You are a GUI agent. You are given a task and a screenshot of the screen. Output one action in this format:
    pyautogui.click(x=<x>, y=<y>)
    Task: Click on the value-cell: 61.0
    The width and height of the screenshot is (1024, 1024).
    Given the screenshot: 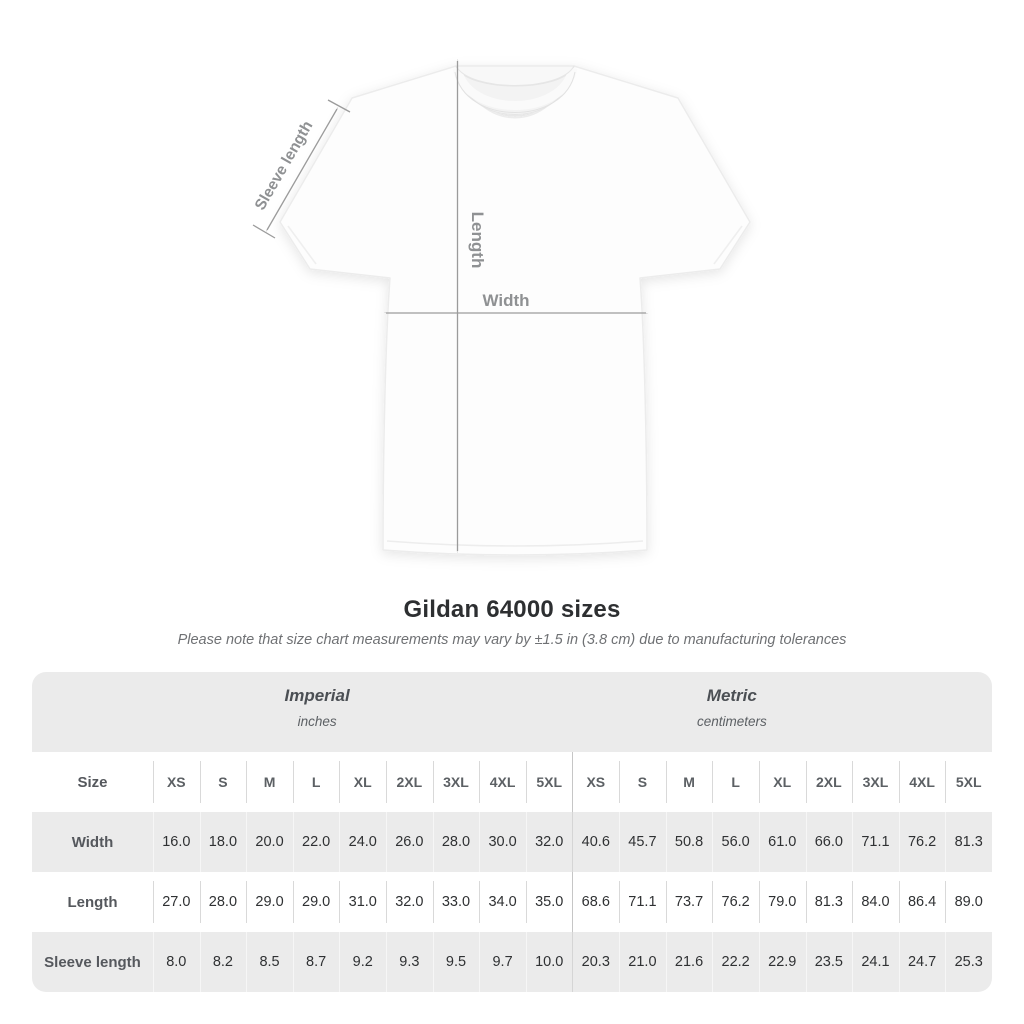 What is the action you would take?
    pyautogui.click(x=782, y=842)
    